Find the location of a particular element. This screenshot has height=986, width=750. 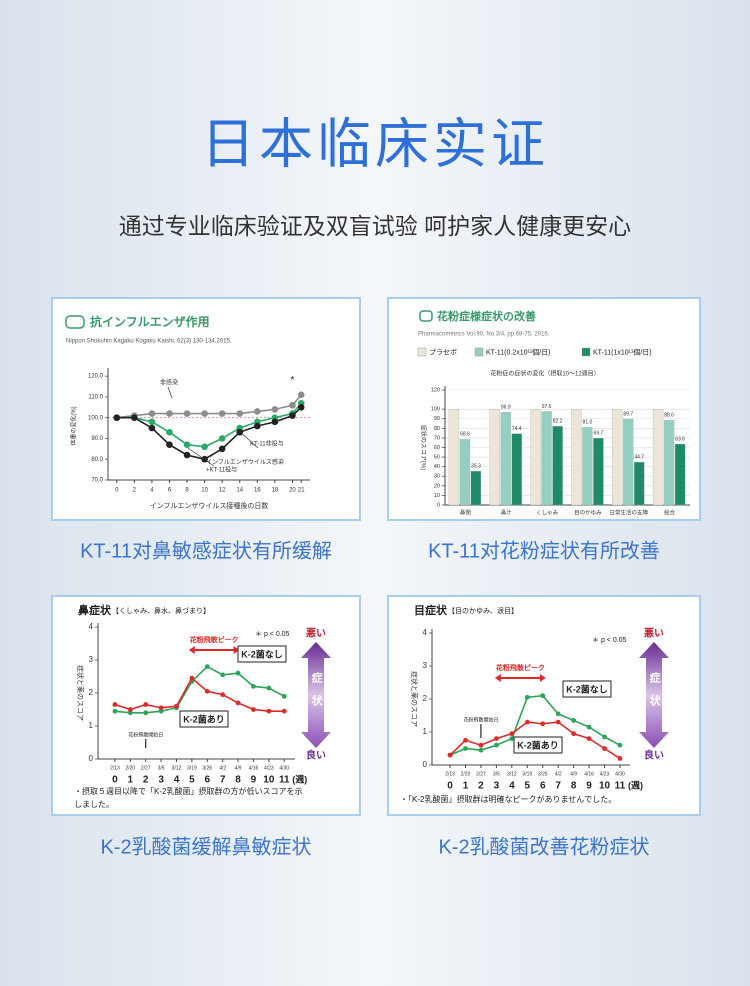

x-tick-label: 鼻閉 is located at coordinates (466, 512).